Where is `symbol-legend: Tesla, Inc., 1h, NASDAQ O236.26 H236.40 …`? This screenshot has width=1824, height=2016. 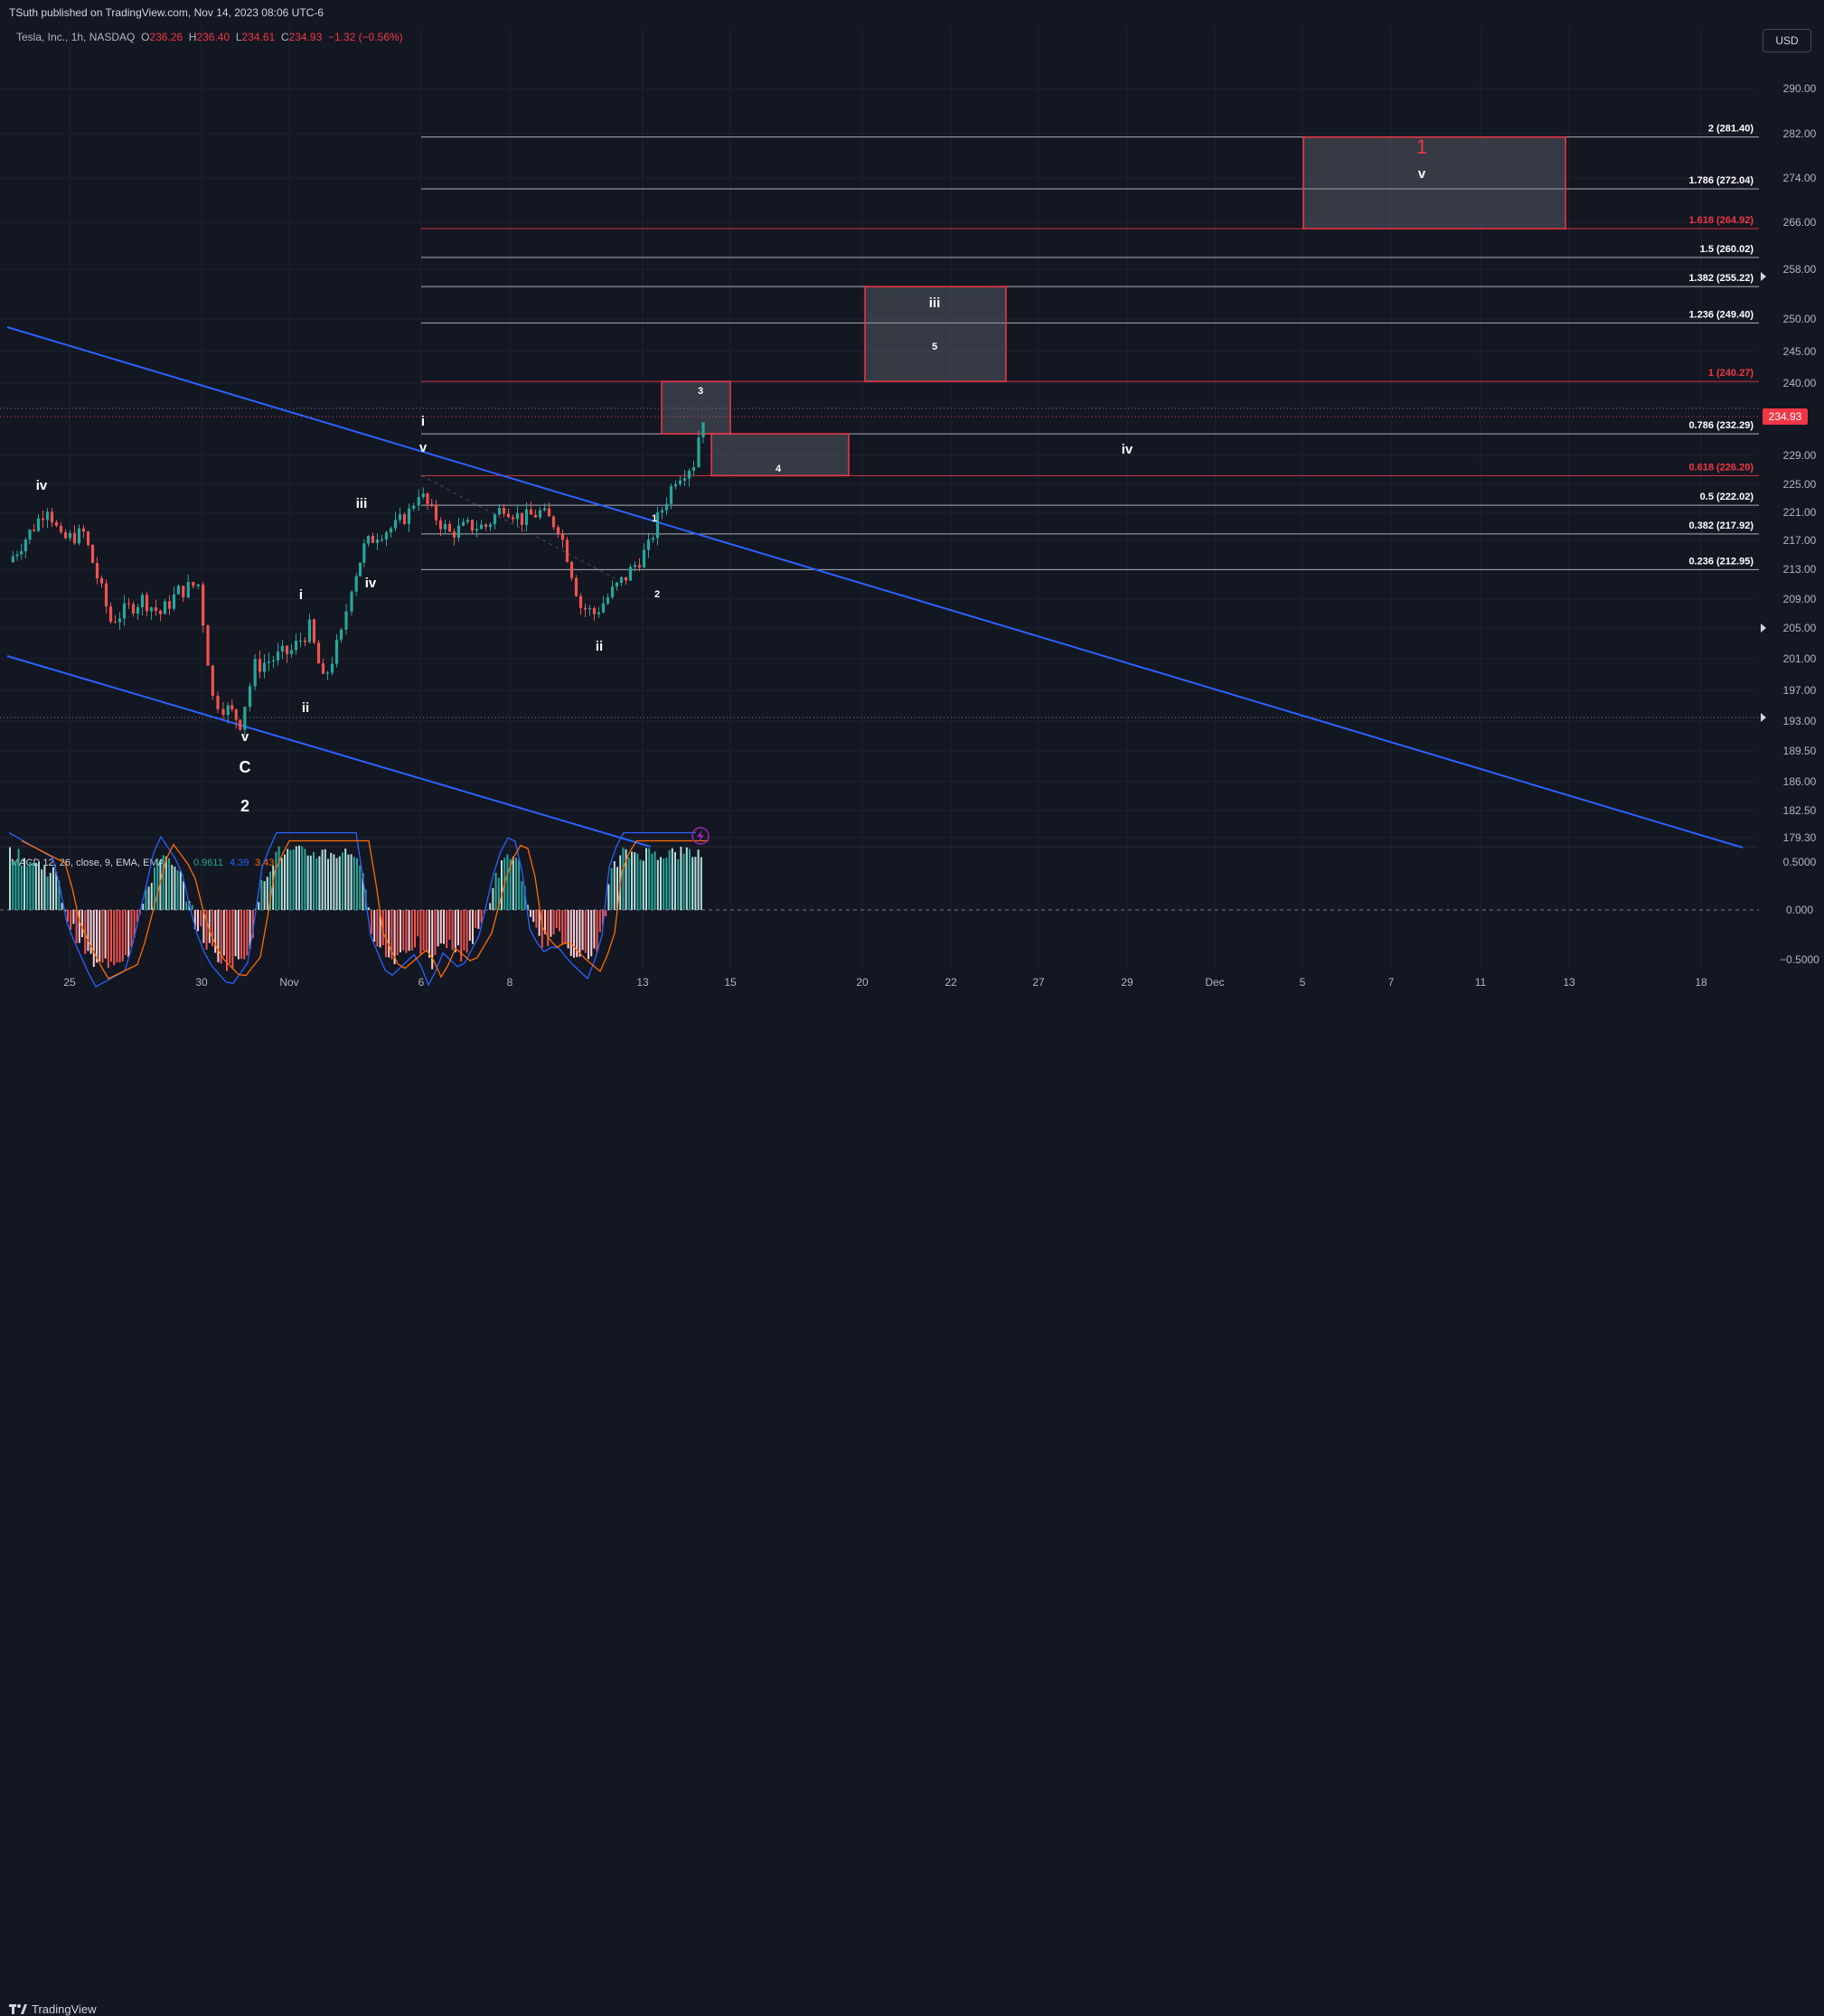 symbol-legend: Tesla, Inc., 1h, NASDAQ O236.26 H236.40 … is located at coordinates (209, 37).